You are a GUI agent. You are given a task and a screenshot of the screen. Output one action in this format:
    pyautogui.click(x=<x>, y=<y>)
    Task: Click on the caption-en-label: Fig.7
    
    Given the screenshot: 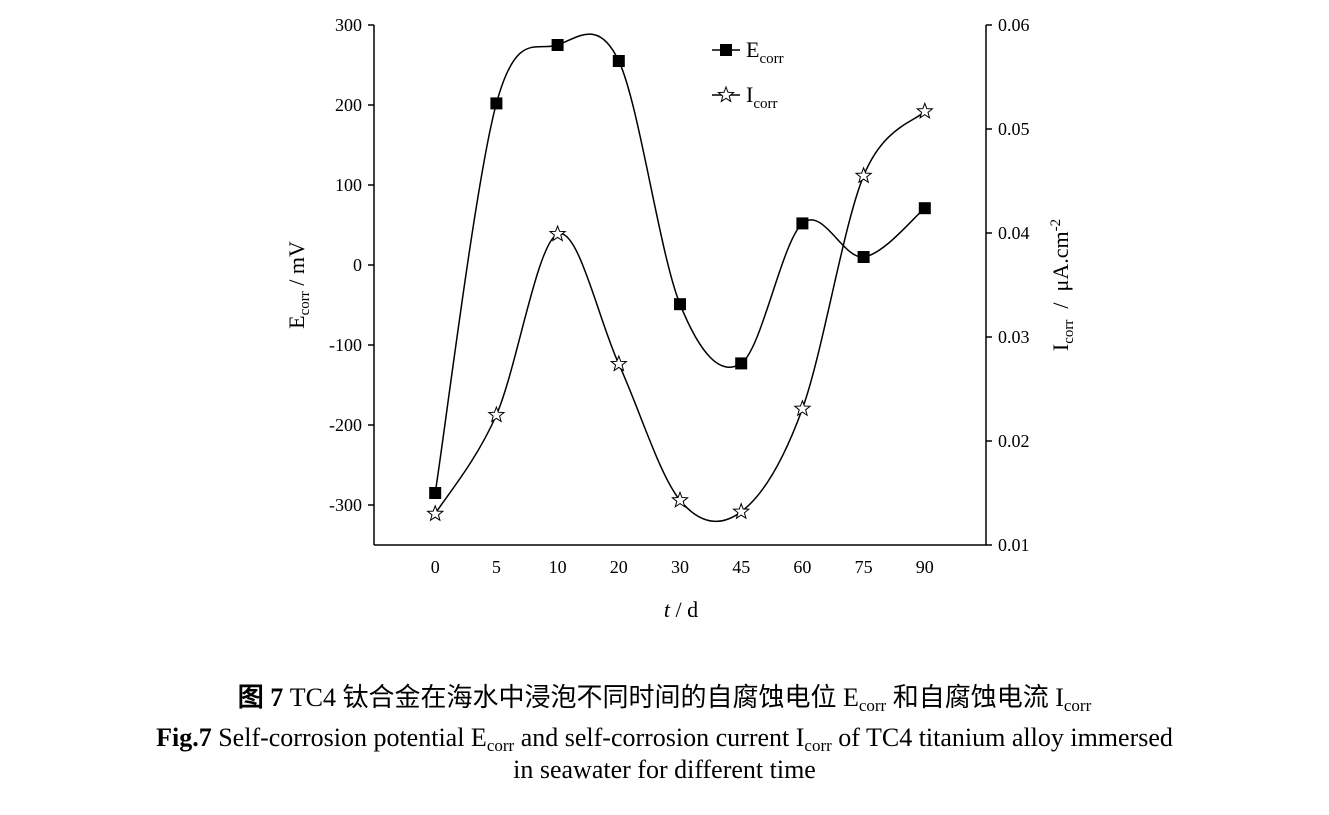 What is the action you would take?
    pyautogui.click(x=184, y=737)
    